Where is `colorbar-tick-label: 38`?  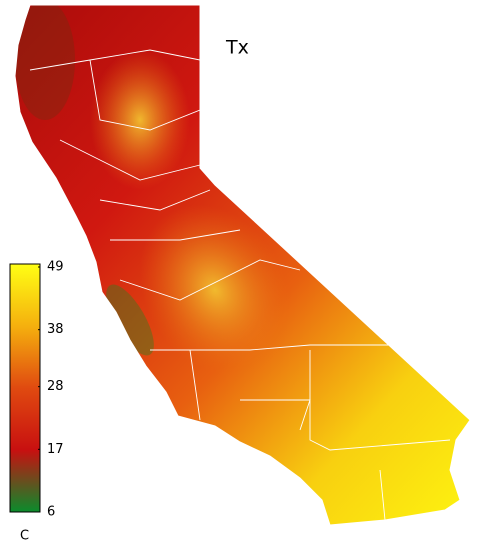 colorbar-tick-label: 38 is located at coordinates (55, 329).